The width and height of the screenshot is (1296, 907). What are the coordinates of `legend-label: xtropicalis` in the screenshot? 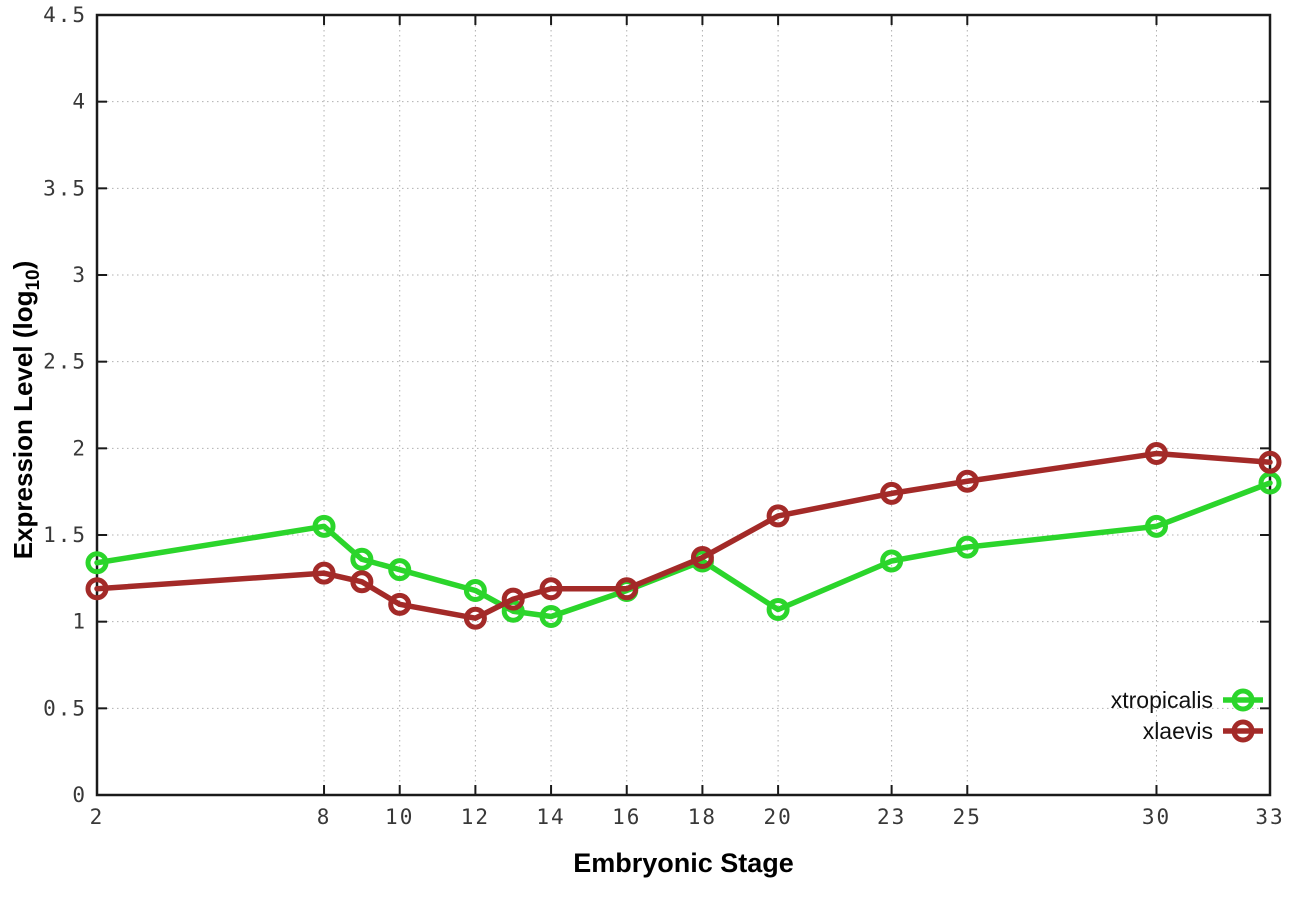 It's located at (1162, 700).